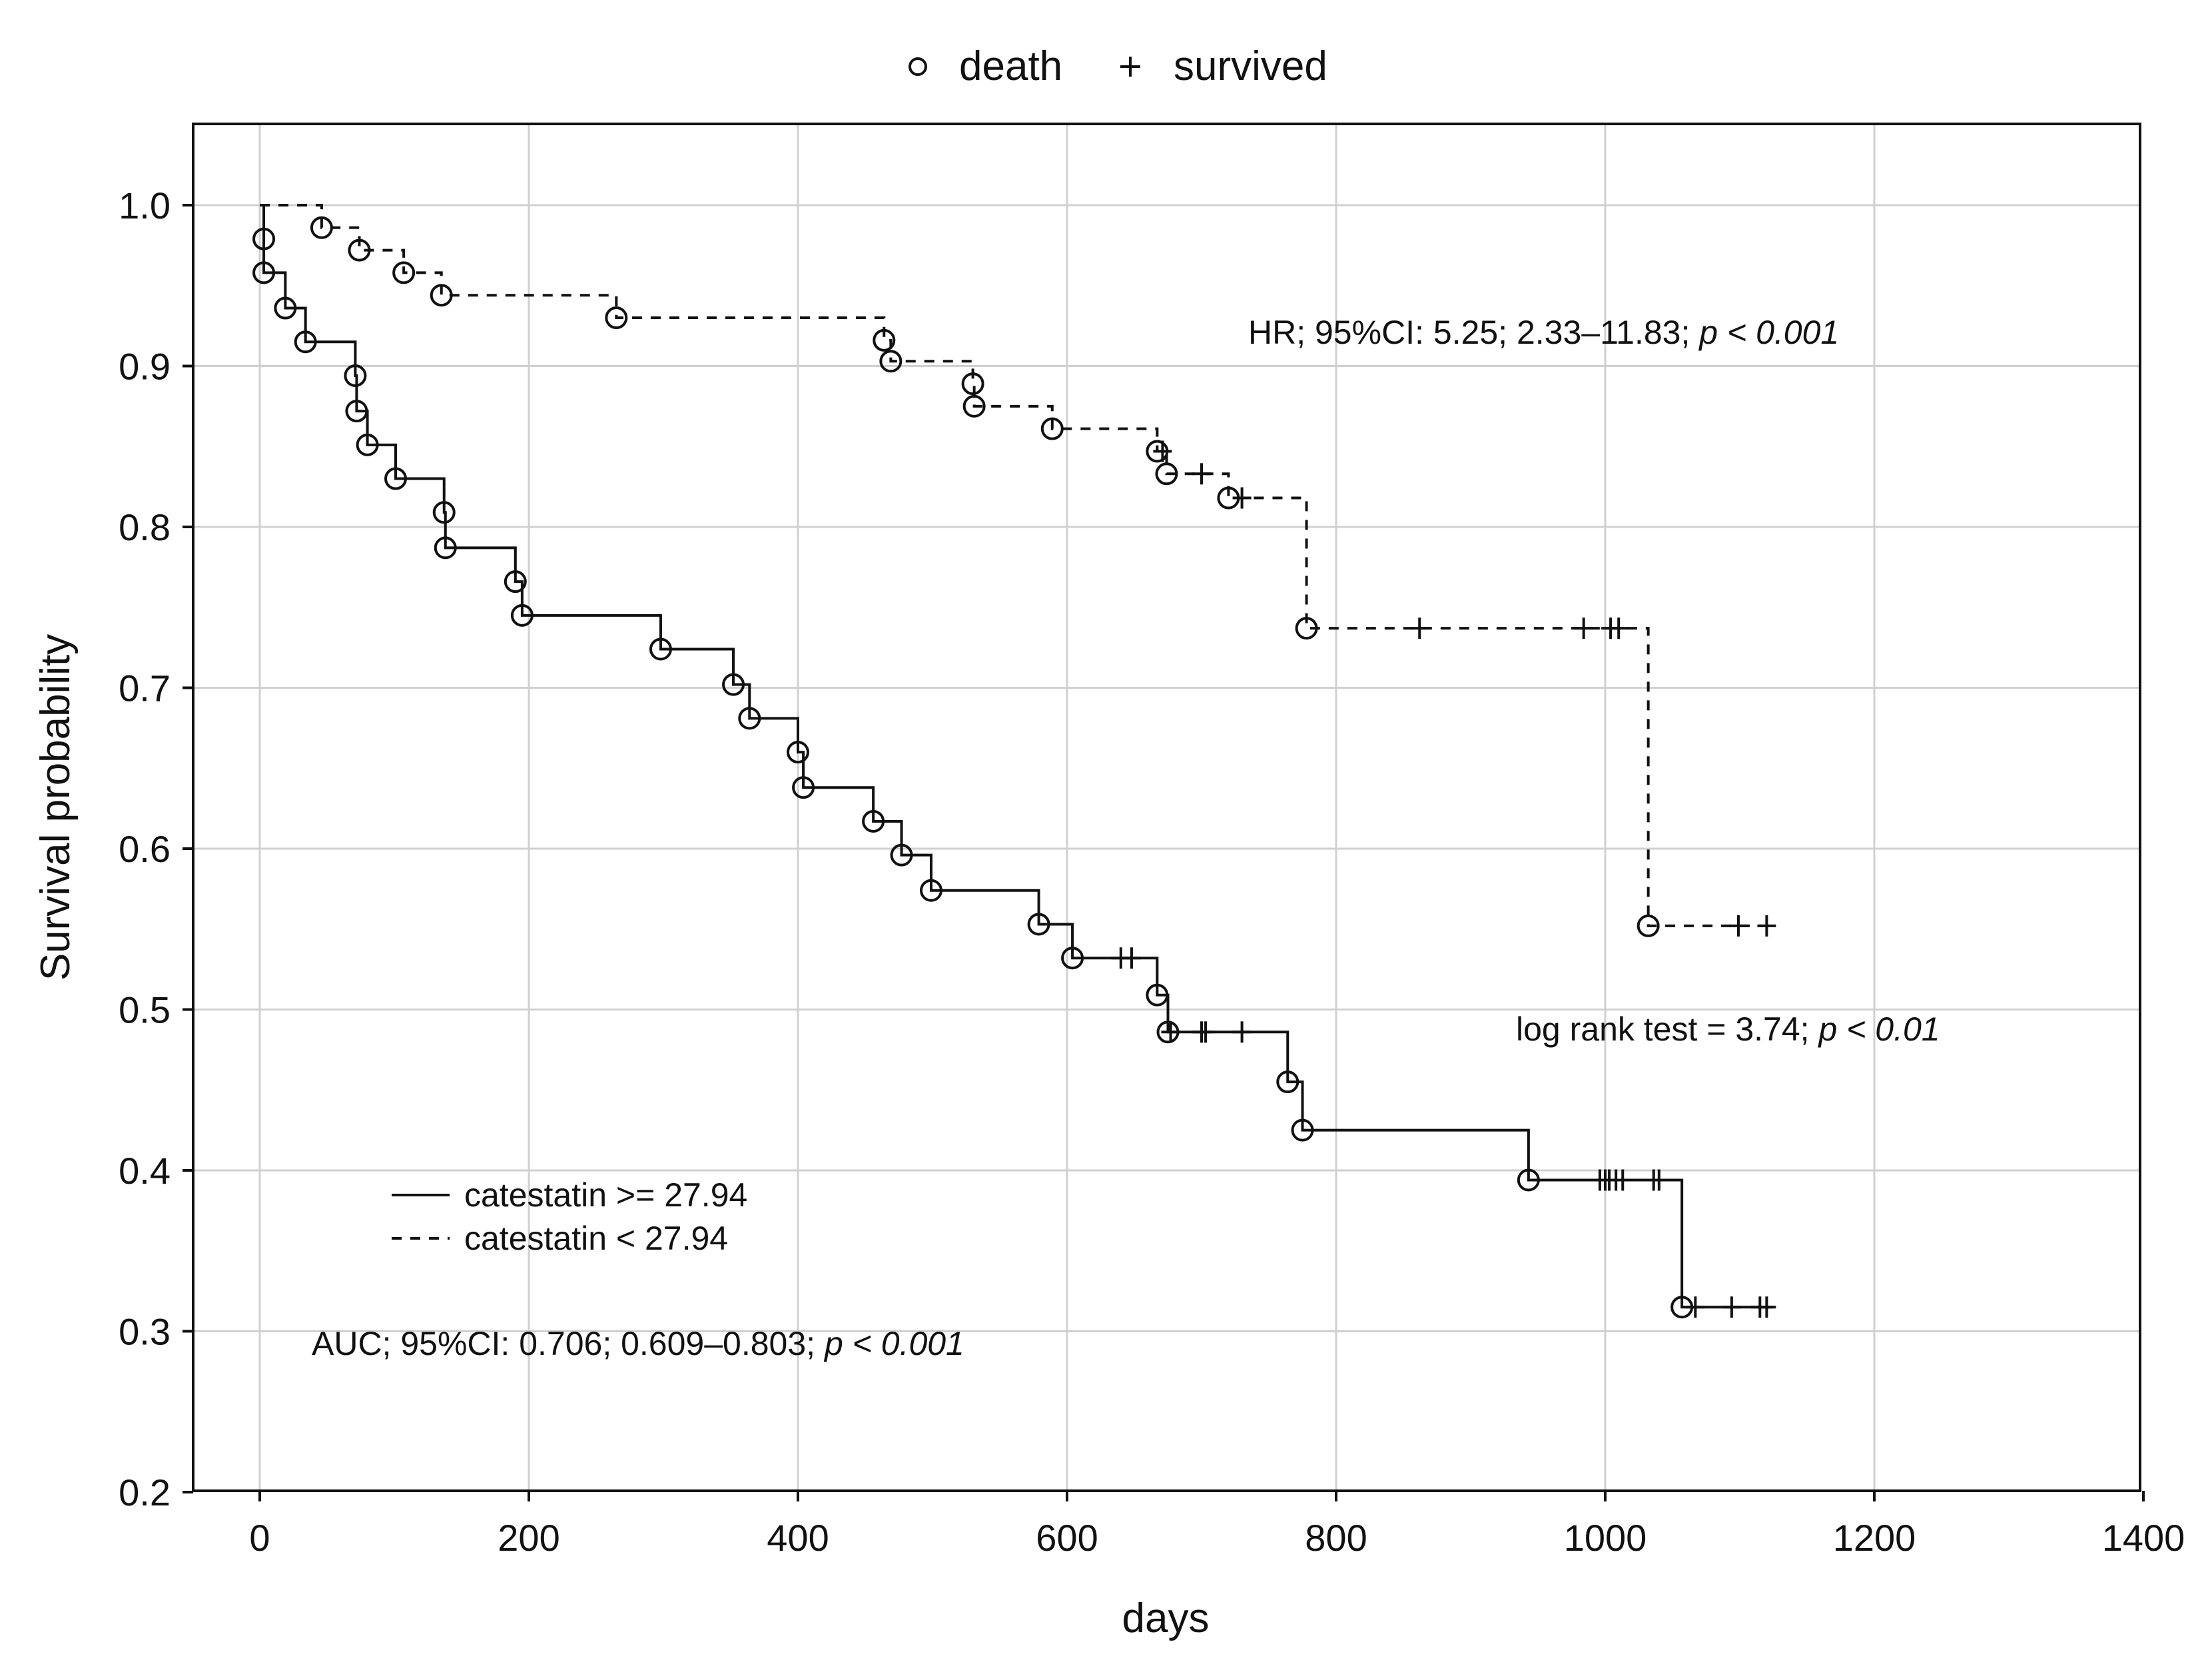 This screenshot has height=1660, width=2212. I want to click on dashed-legend-label: catestatin < 27.94, so click(596, 1238).